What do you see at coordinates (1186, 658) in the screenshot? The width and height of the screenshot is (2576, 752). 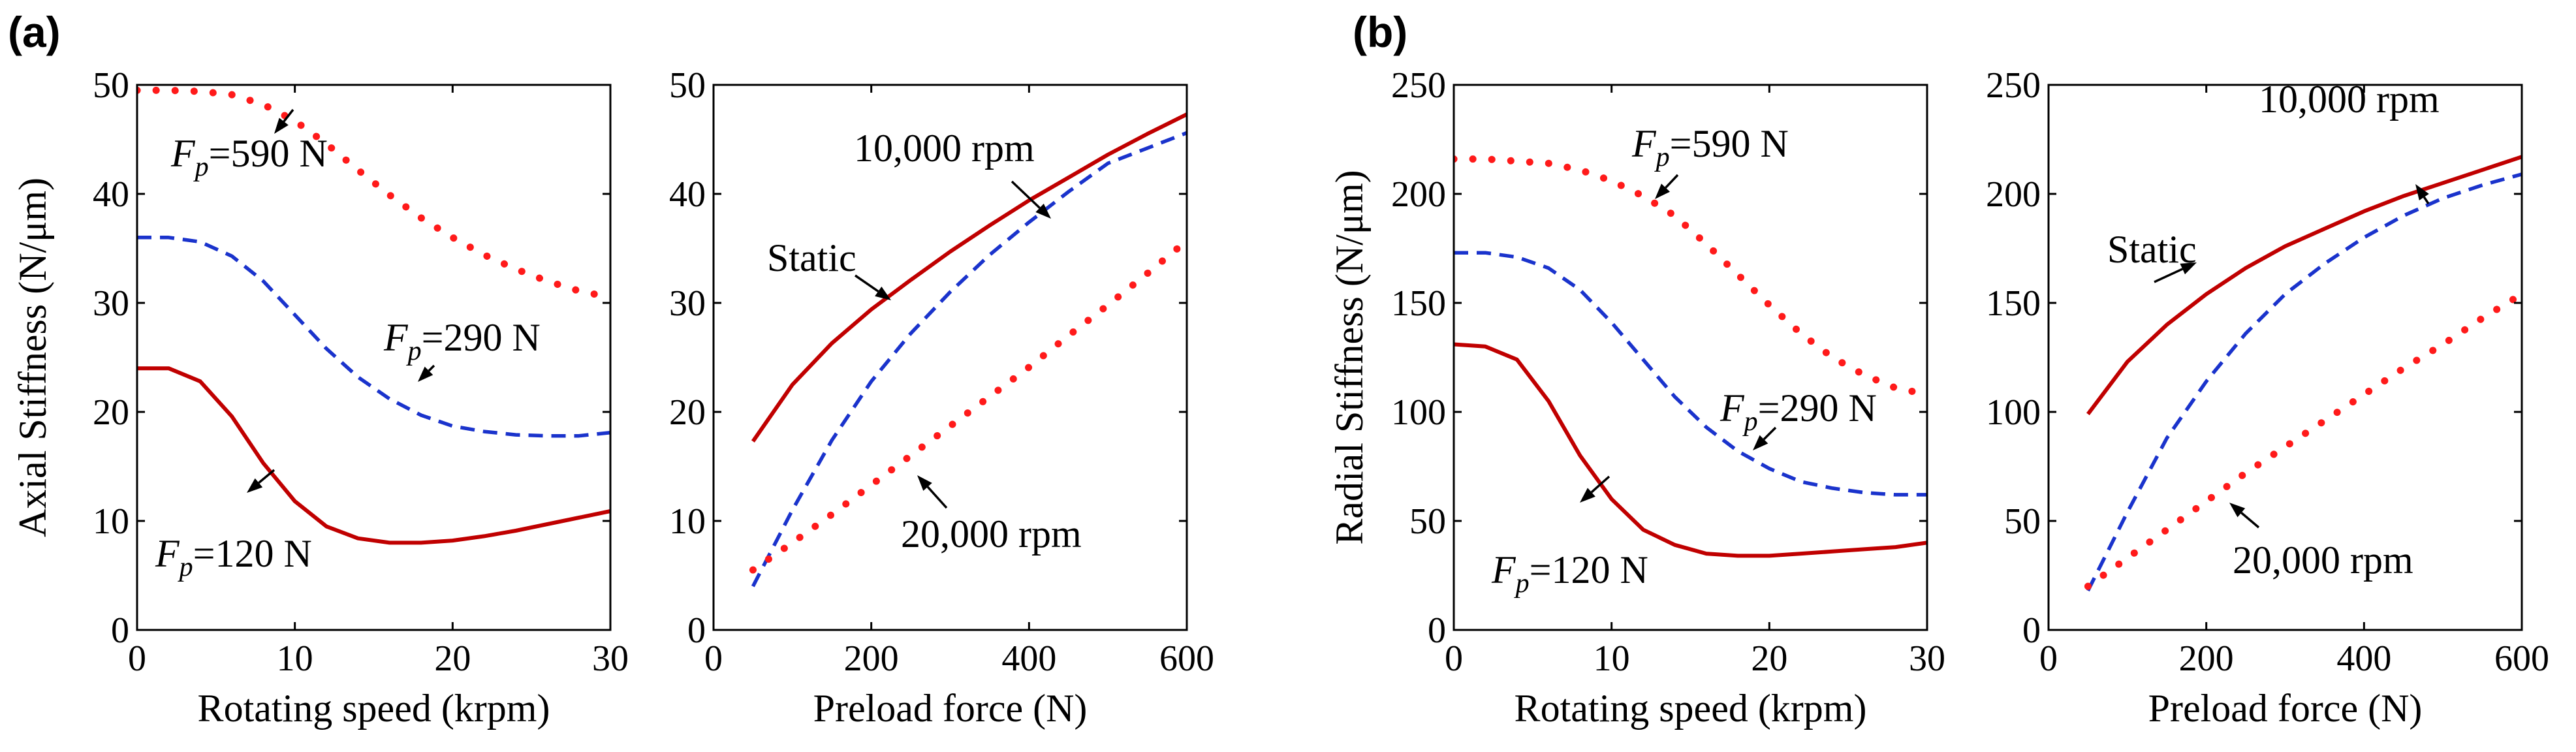 I see `x-tick-label: 600` at bounding box center [1186, 658].